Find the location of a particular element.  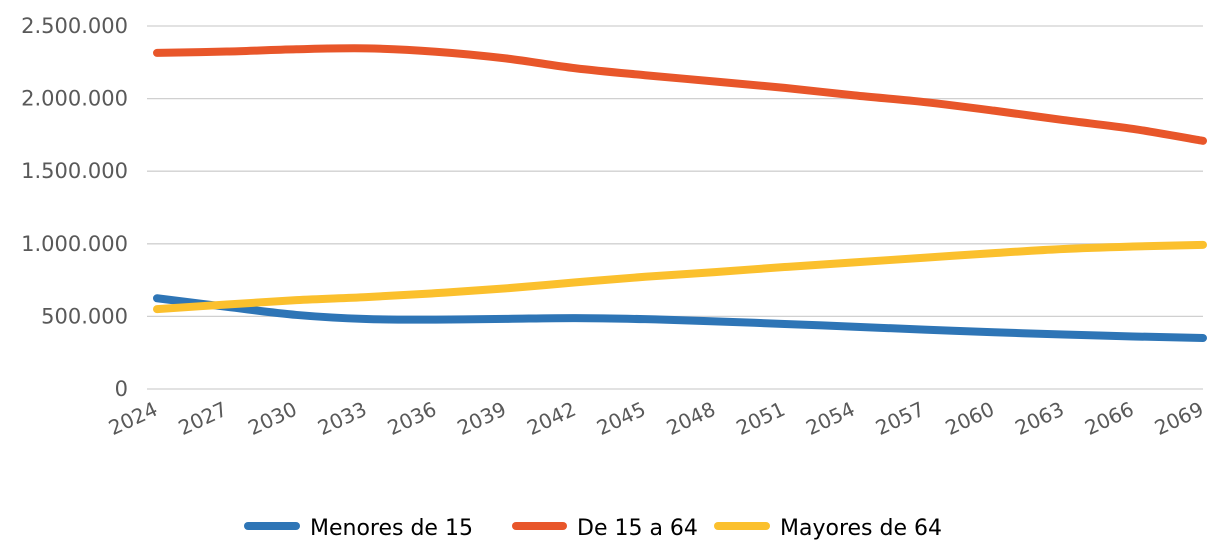

x-tick-label: 2024 is located at coordinates (133, 418).